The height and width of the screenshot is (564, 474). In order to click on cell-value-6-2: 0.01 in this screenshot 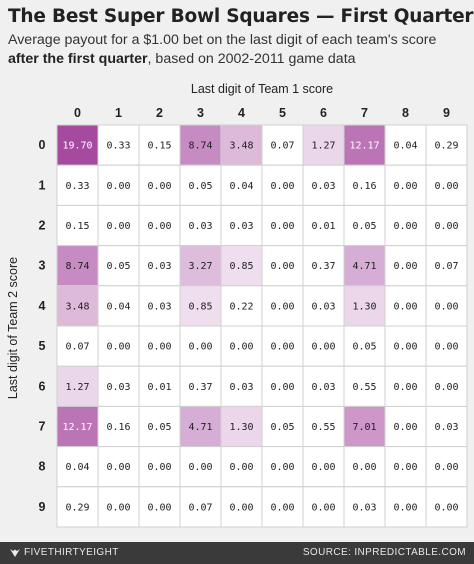, I will do `click(159, 387)`.